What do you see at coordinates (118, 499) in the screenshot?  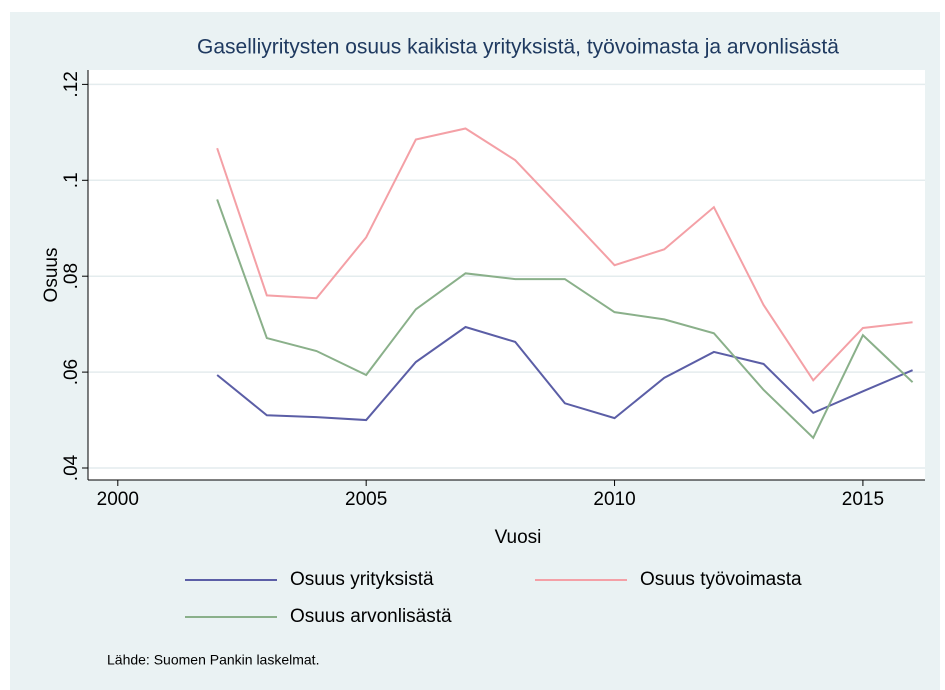 I see `x-tick-label: 2000` at bounding box center [118, 499].